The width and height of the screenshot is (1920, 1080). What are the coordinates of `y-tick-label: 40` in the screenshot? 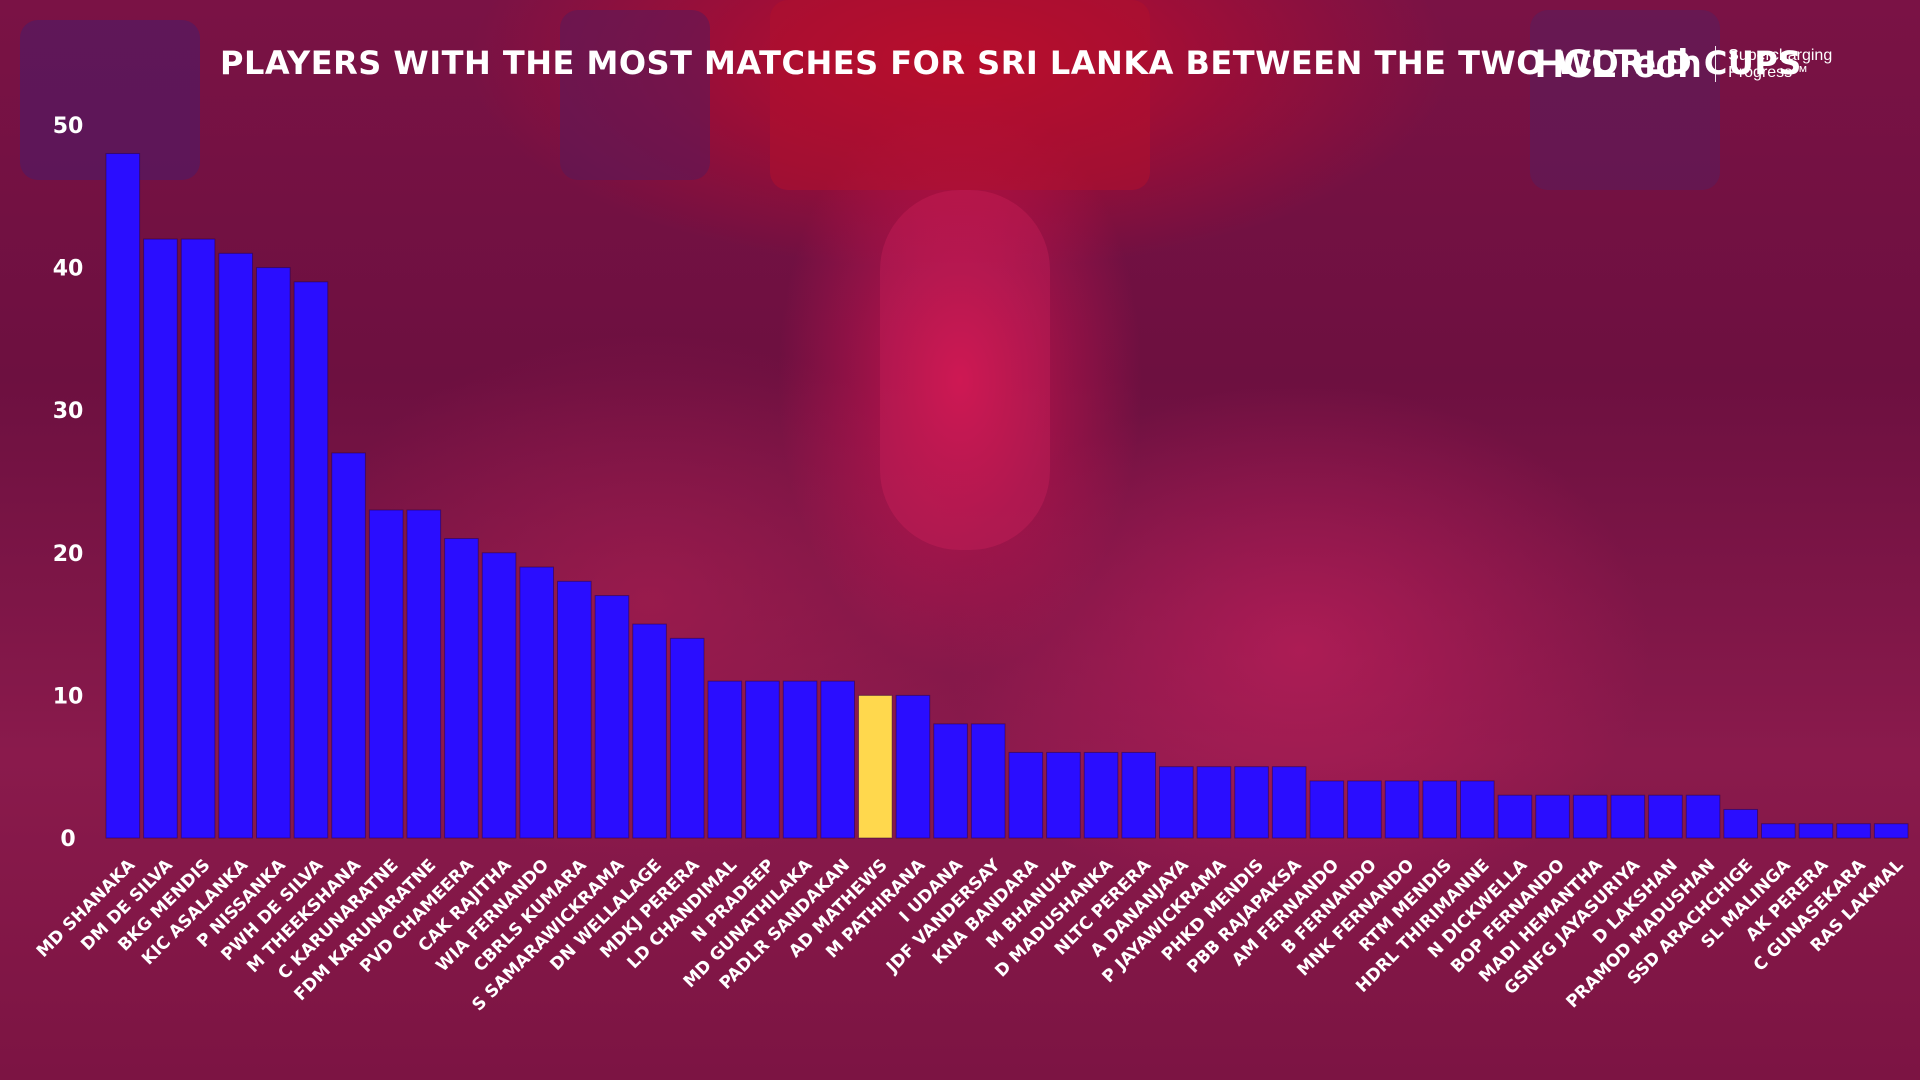 It's located at (68, 269).